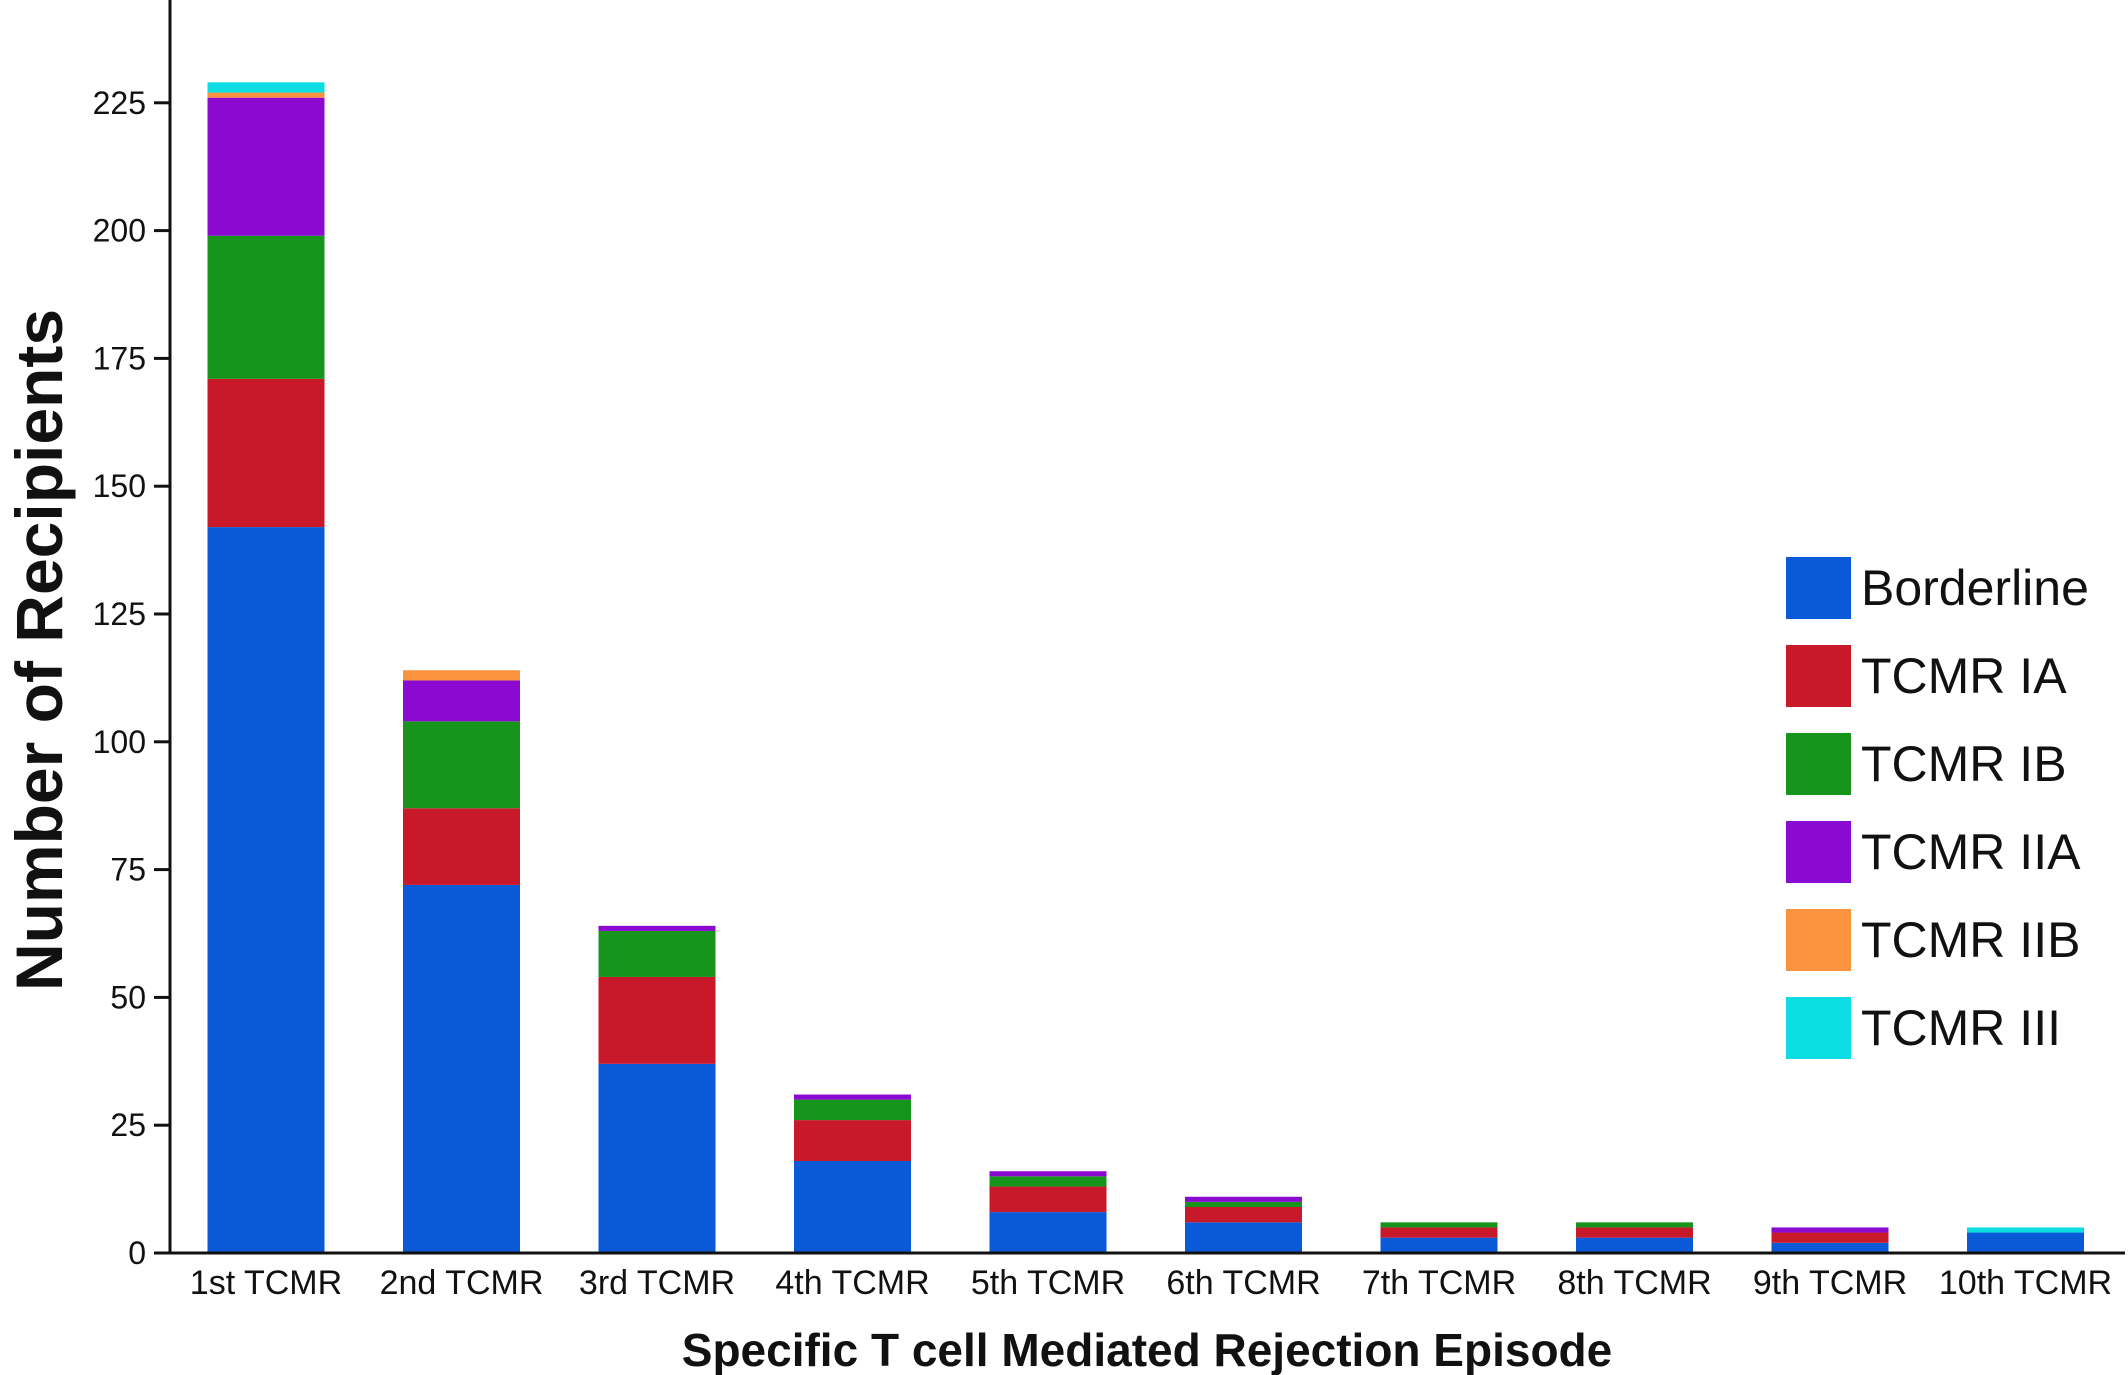 Image resolution: width=2128 pixels, height=1375 pixels. Describe the element at coordinates (1634, 1283) in the screenshot. I see `x-tick-label: 8th TCMR` at that location.